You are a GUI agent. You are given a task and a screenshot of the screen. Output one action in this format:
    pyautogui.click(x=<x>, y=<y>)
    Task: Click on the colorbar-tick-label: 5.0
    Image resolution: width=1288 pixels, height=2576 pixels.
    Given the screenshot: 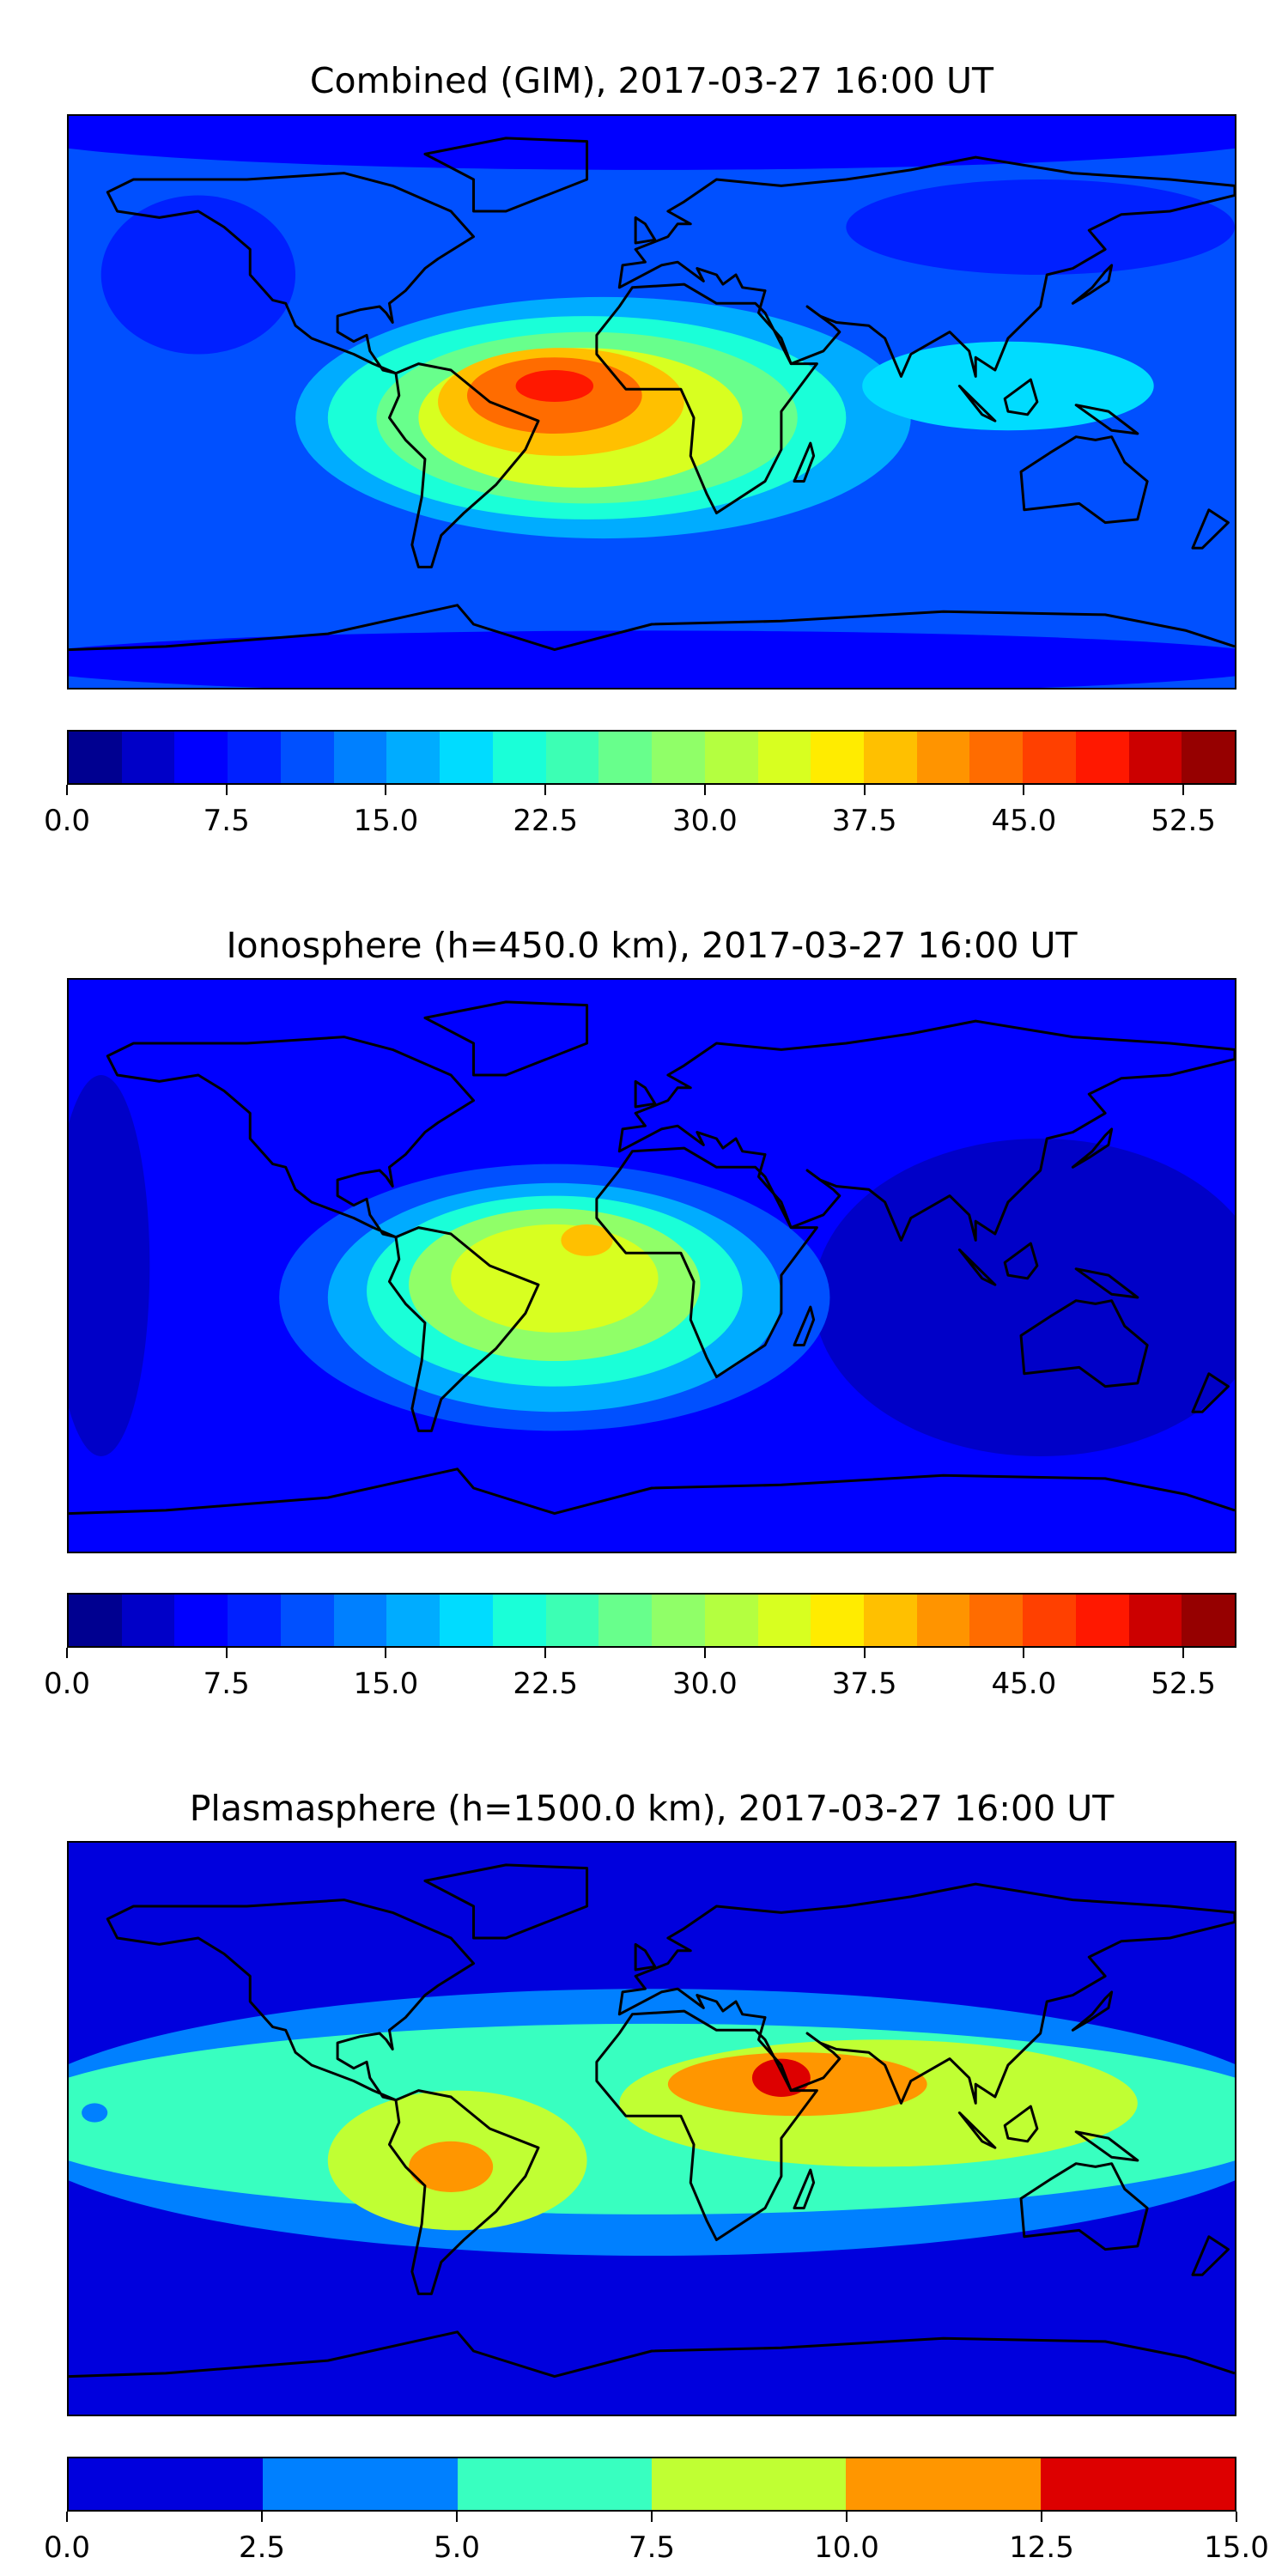 What is the action you would take?
    pyautogui.click(x=457, y=2547)
    